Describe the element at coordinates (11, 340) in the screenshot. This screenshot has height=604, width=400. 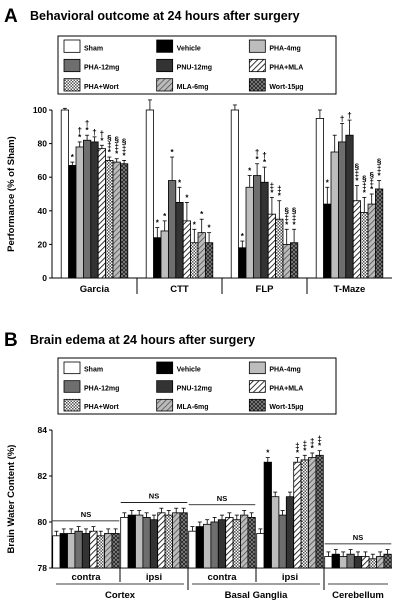
I see `panel-label-b: B` at that location.